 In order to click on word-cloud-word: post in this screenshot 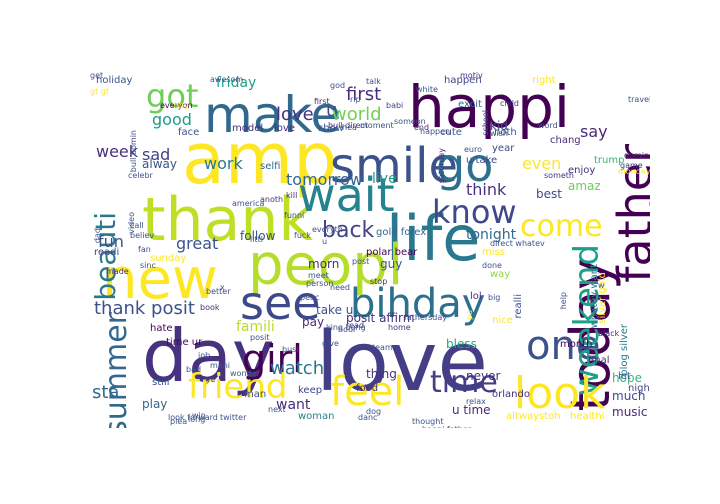, I will do `click(361, 261)`.